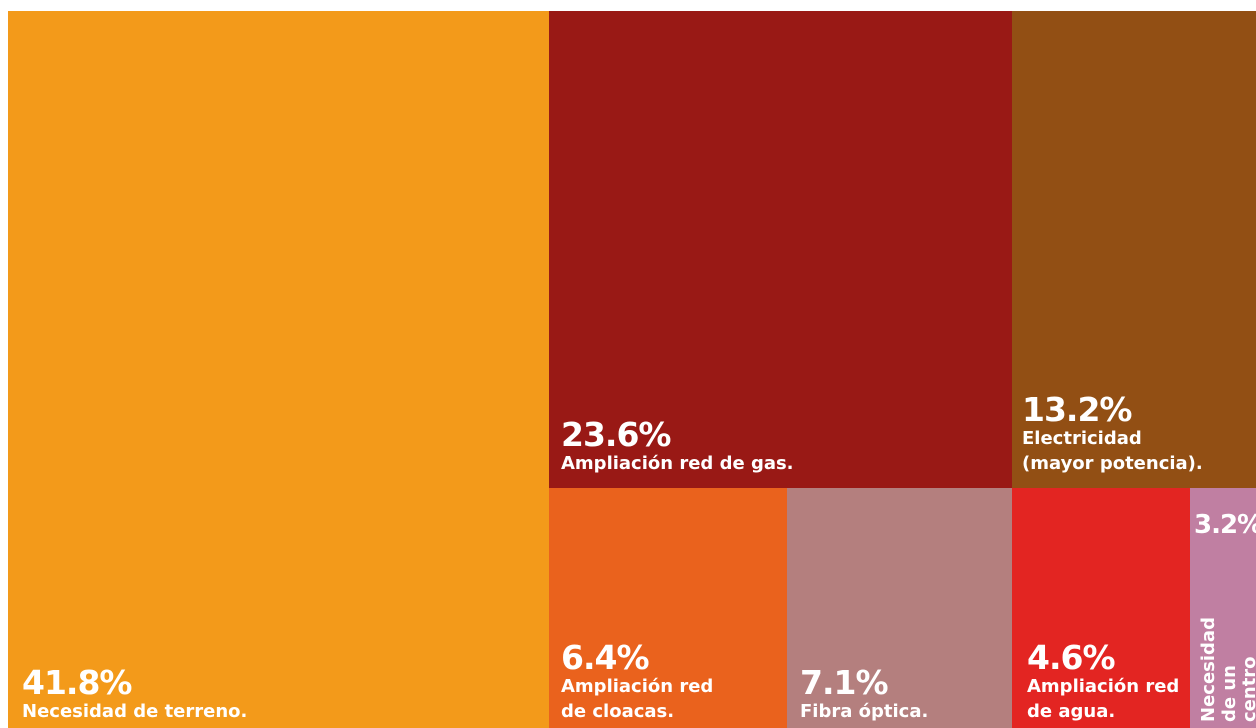  I want to click on tile-electricidad: 13.2% Electricidad (mayor potencia)., so click(1134, 249).